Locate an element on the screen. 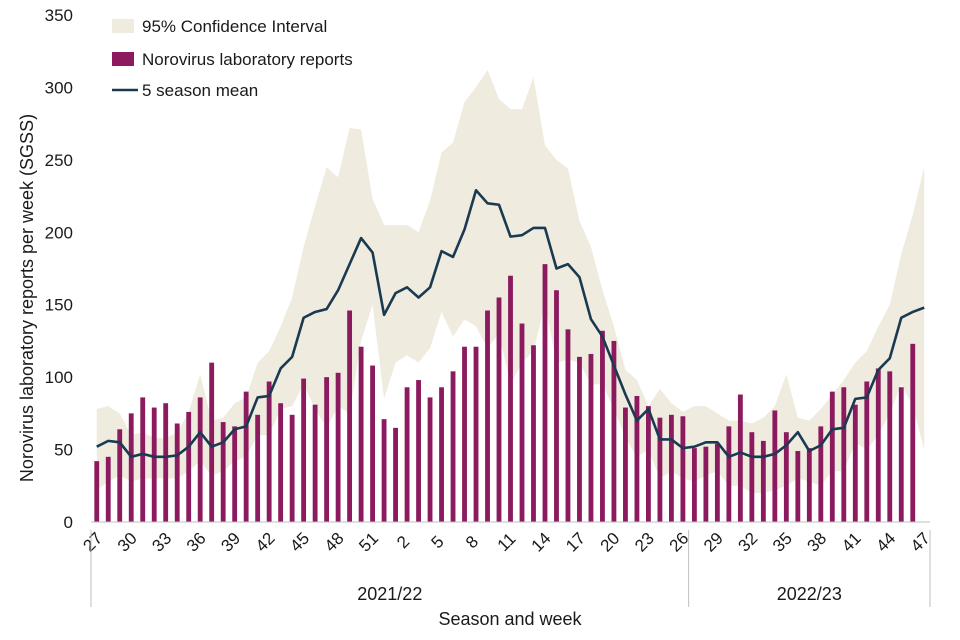 This screenshot has height=640, width=960. x-tick-label: 30 is located at coordinates (127, 542).